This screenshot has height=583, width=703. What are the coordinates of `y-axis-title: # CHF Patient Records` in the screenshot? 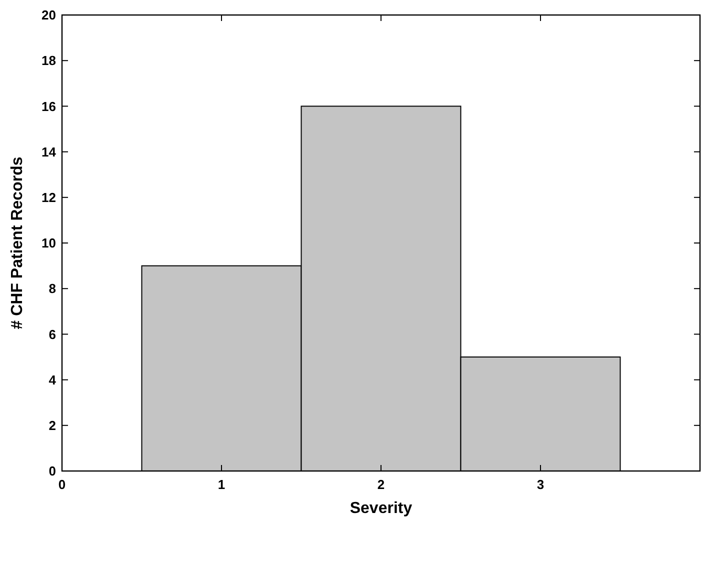 It's located at (17, 243).